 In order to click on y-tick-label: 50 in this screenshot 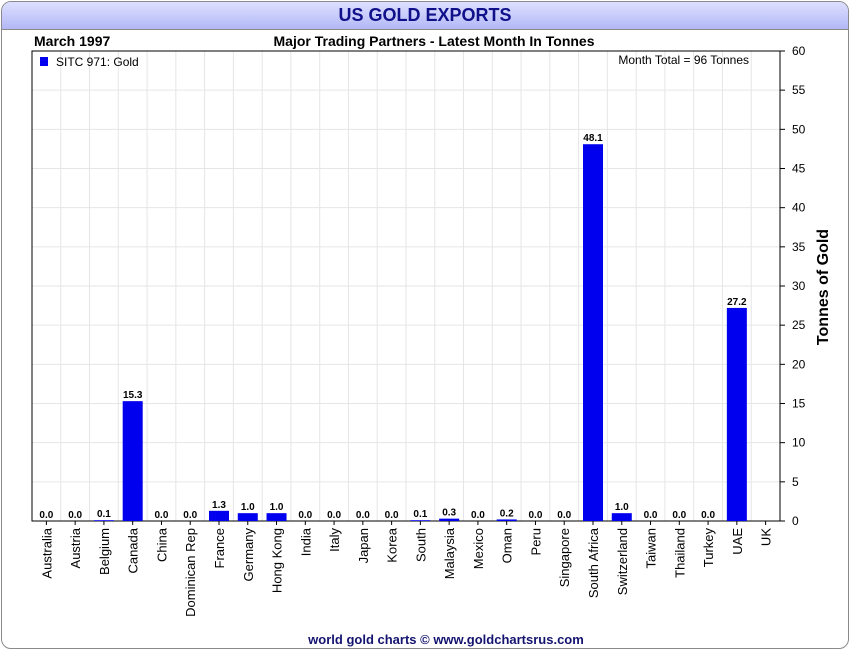, I will do `click(799, 129)`.